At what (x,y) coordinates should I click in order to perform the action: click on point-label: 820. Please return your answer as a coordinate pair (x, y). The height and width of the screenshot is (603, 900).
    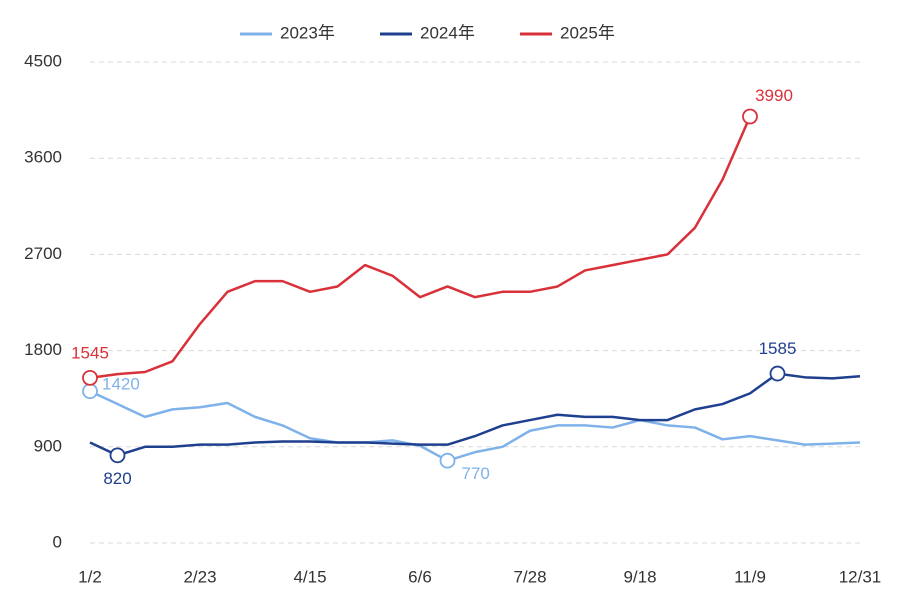
    Looking at the image, I should click on (117, 478).